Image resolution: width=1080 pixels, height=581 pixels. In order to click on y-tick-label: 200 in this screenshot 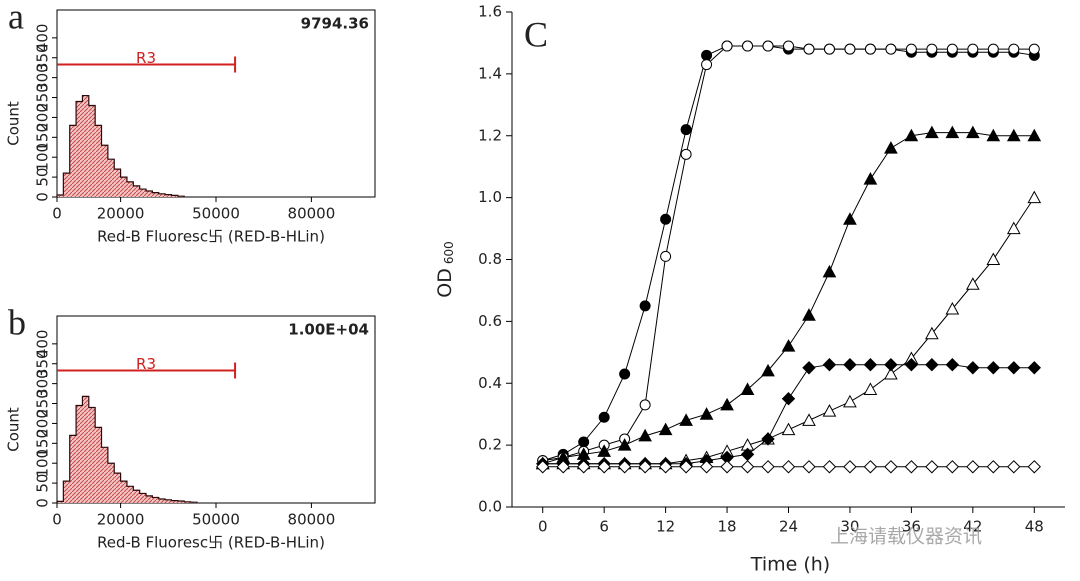, I will do `click(43, 423)`.